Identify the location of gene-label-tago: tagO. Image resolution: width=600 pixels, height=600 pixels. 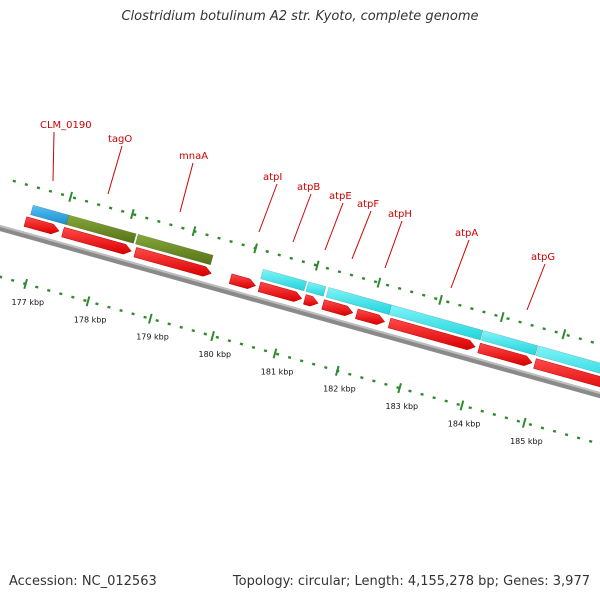
(120, 139).